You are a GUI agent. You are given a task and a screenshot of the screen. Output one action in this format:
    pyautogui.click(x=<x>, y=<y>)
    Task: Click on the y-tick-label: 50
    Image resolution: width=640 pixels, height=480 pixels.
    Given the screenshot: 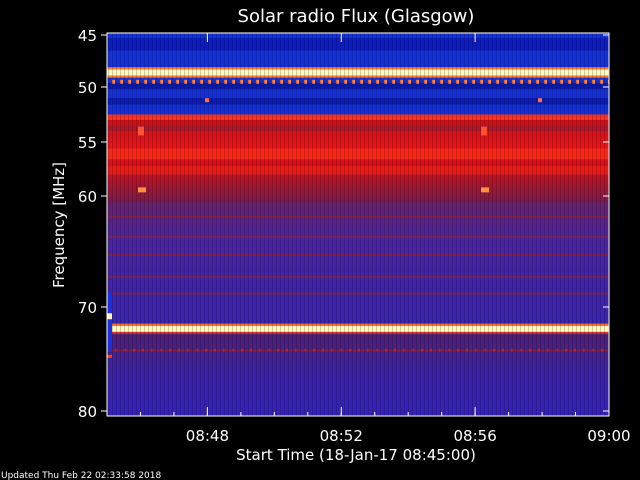 What is the action you would take?
    pyautogui.click(x=87, y=88)
    